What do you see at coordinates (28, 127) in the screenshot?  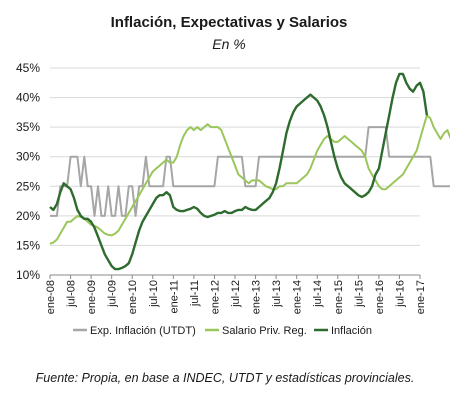 I see `y-tick-label: 35%` at bounding box center [28, 127].